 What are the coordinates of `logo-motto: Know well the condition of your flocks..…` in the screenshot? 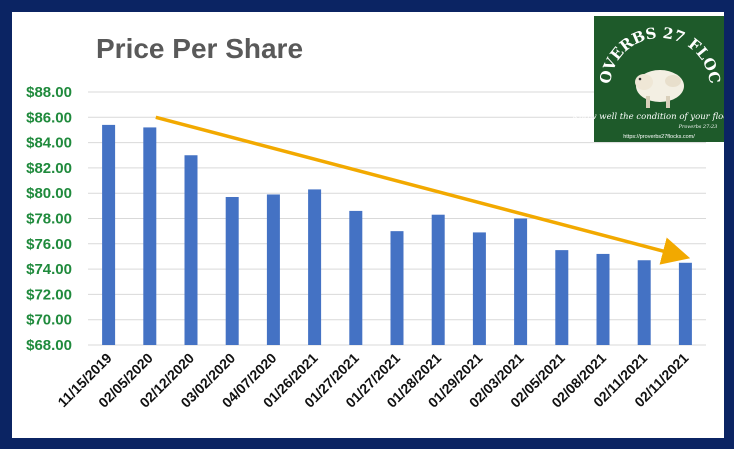 It's located at (647, 117).